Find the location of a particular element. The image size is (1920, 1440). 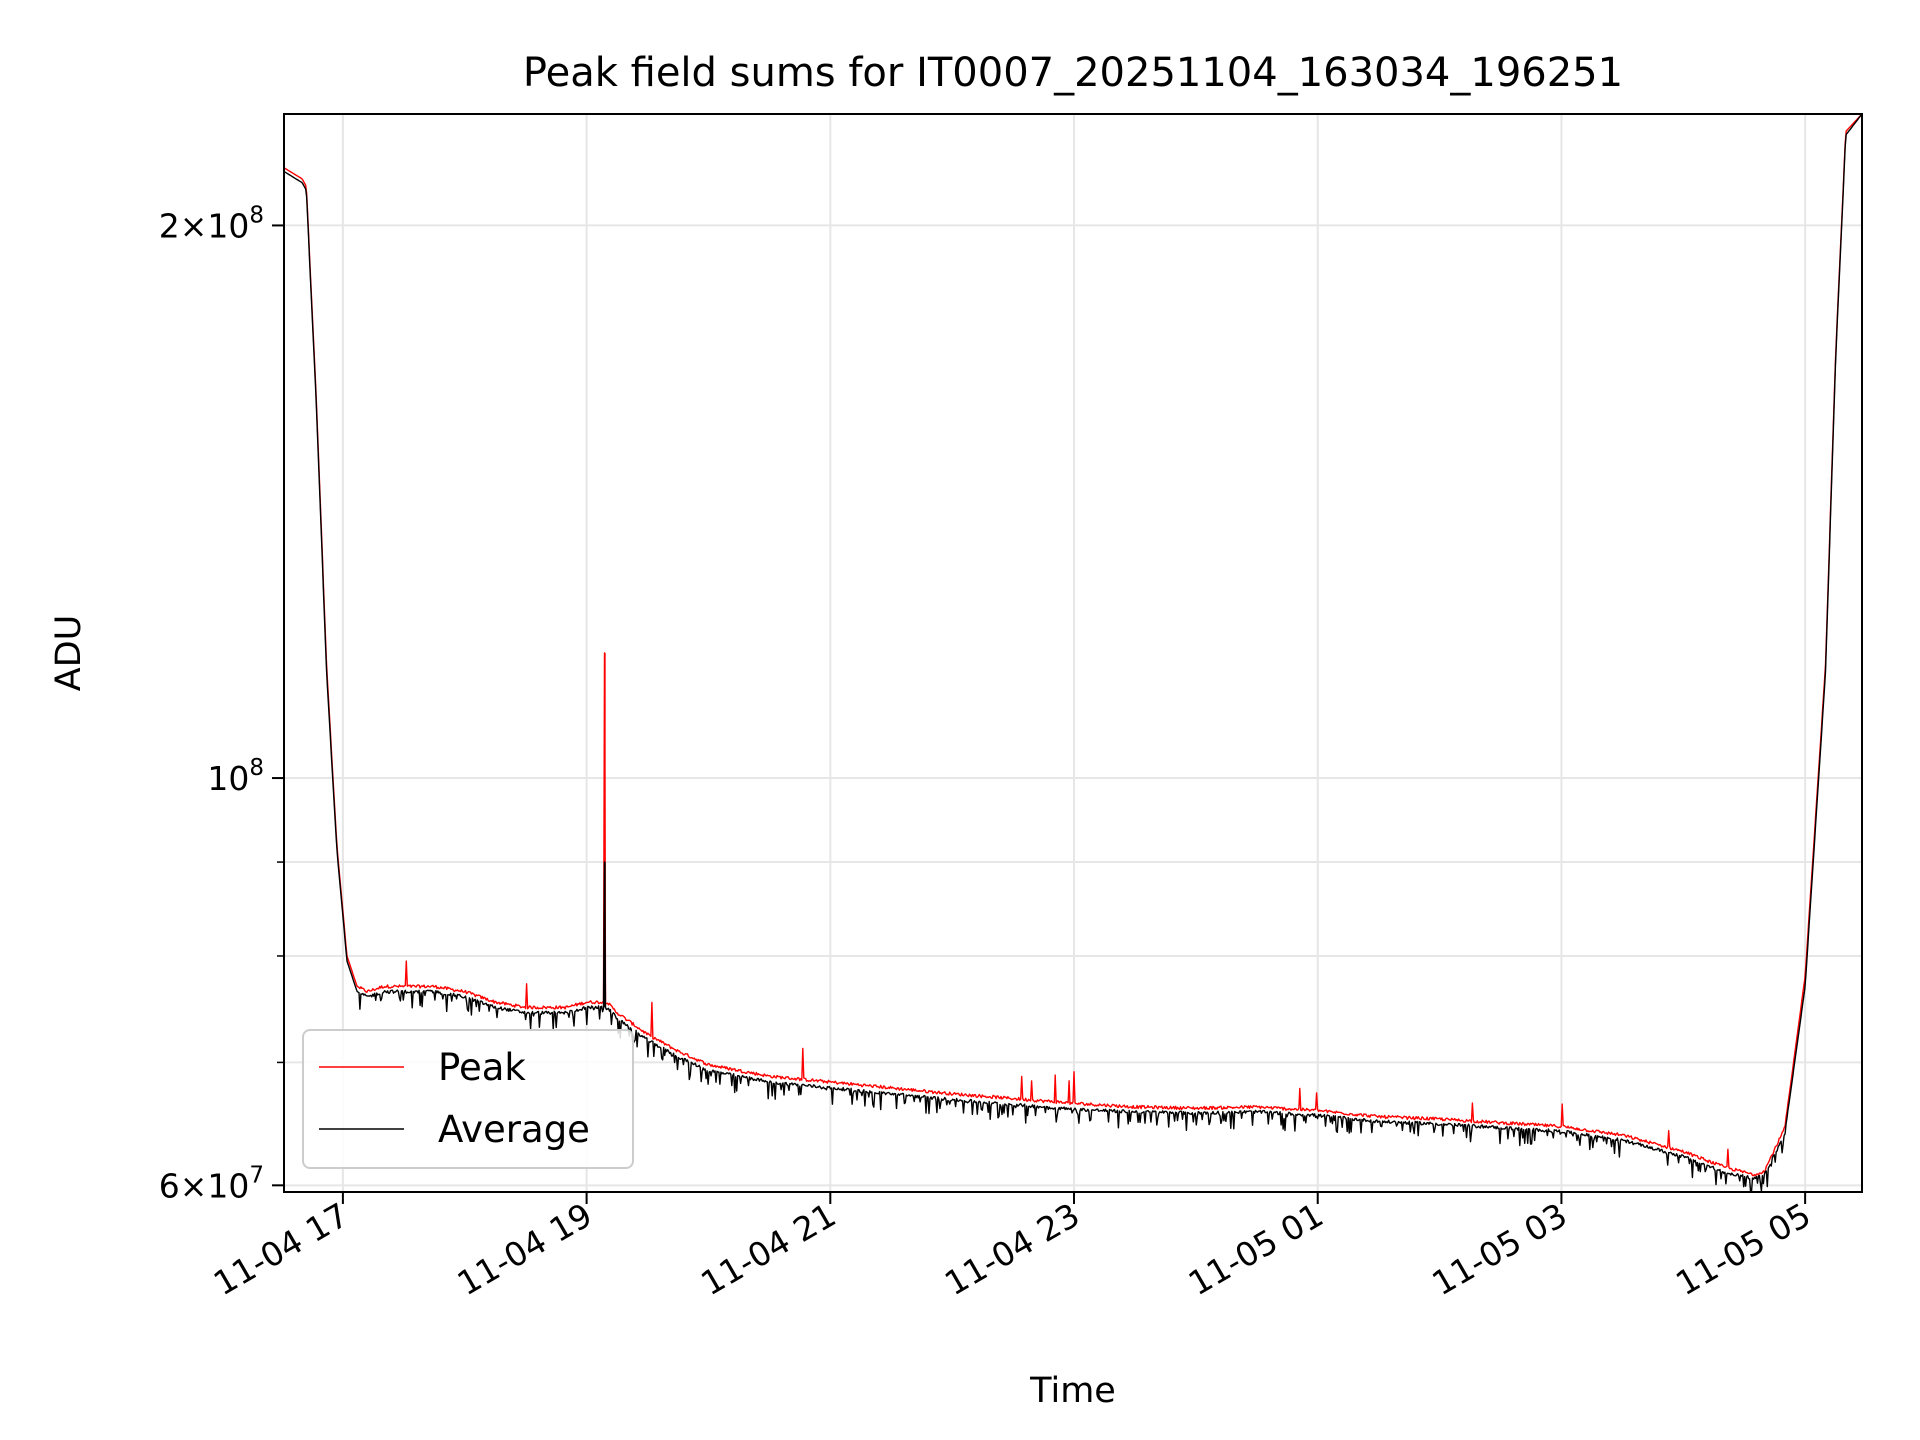

y-axis-label: ADU is located at coordinates (69, 653).